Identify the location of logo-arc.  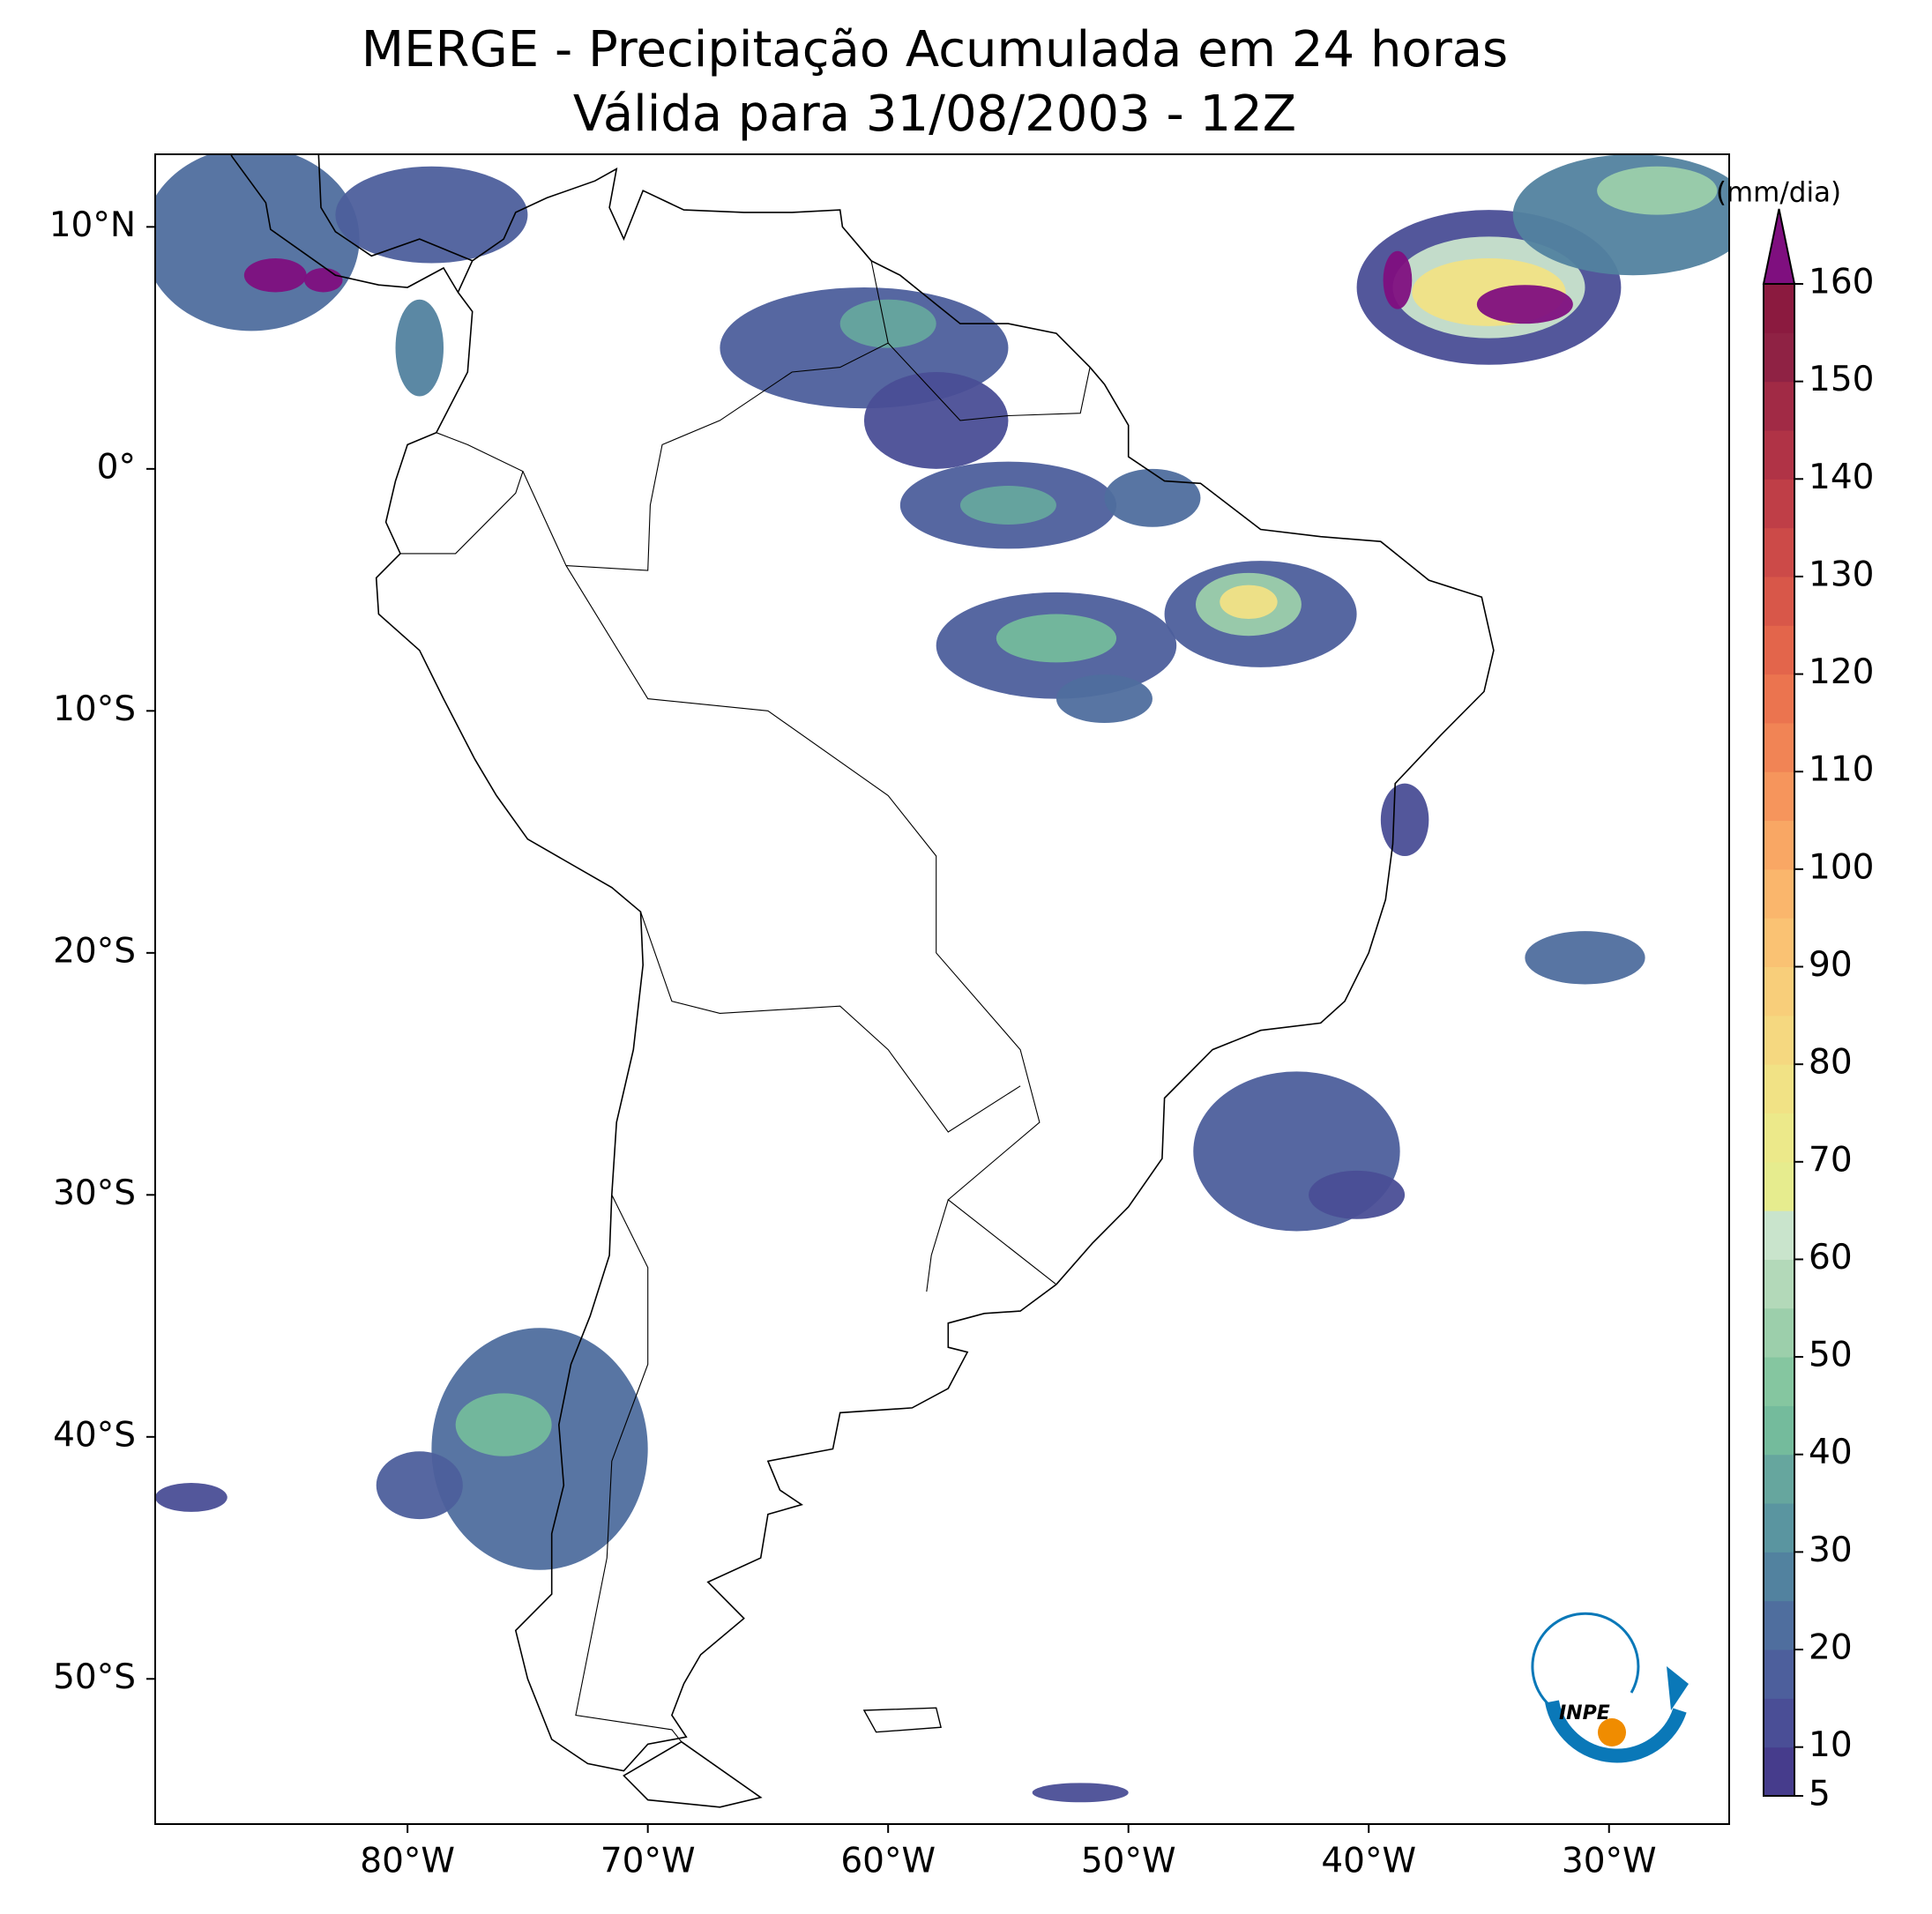
(1616, 1731).